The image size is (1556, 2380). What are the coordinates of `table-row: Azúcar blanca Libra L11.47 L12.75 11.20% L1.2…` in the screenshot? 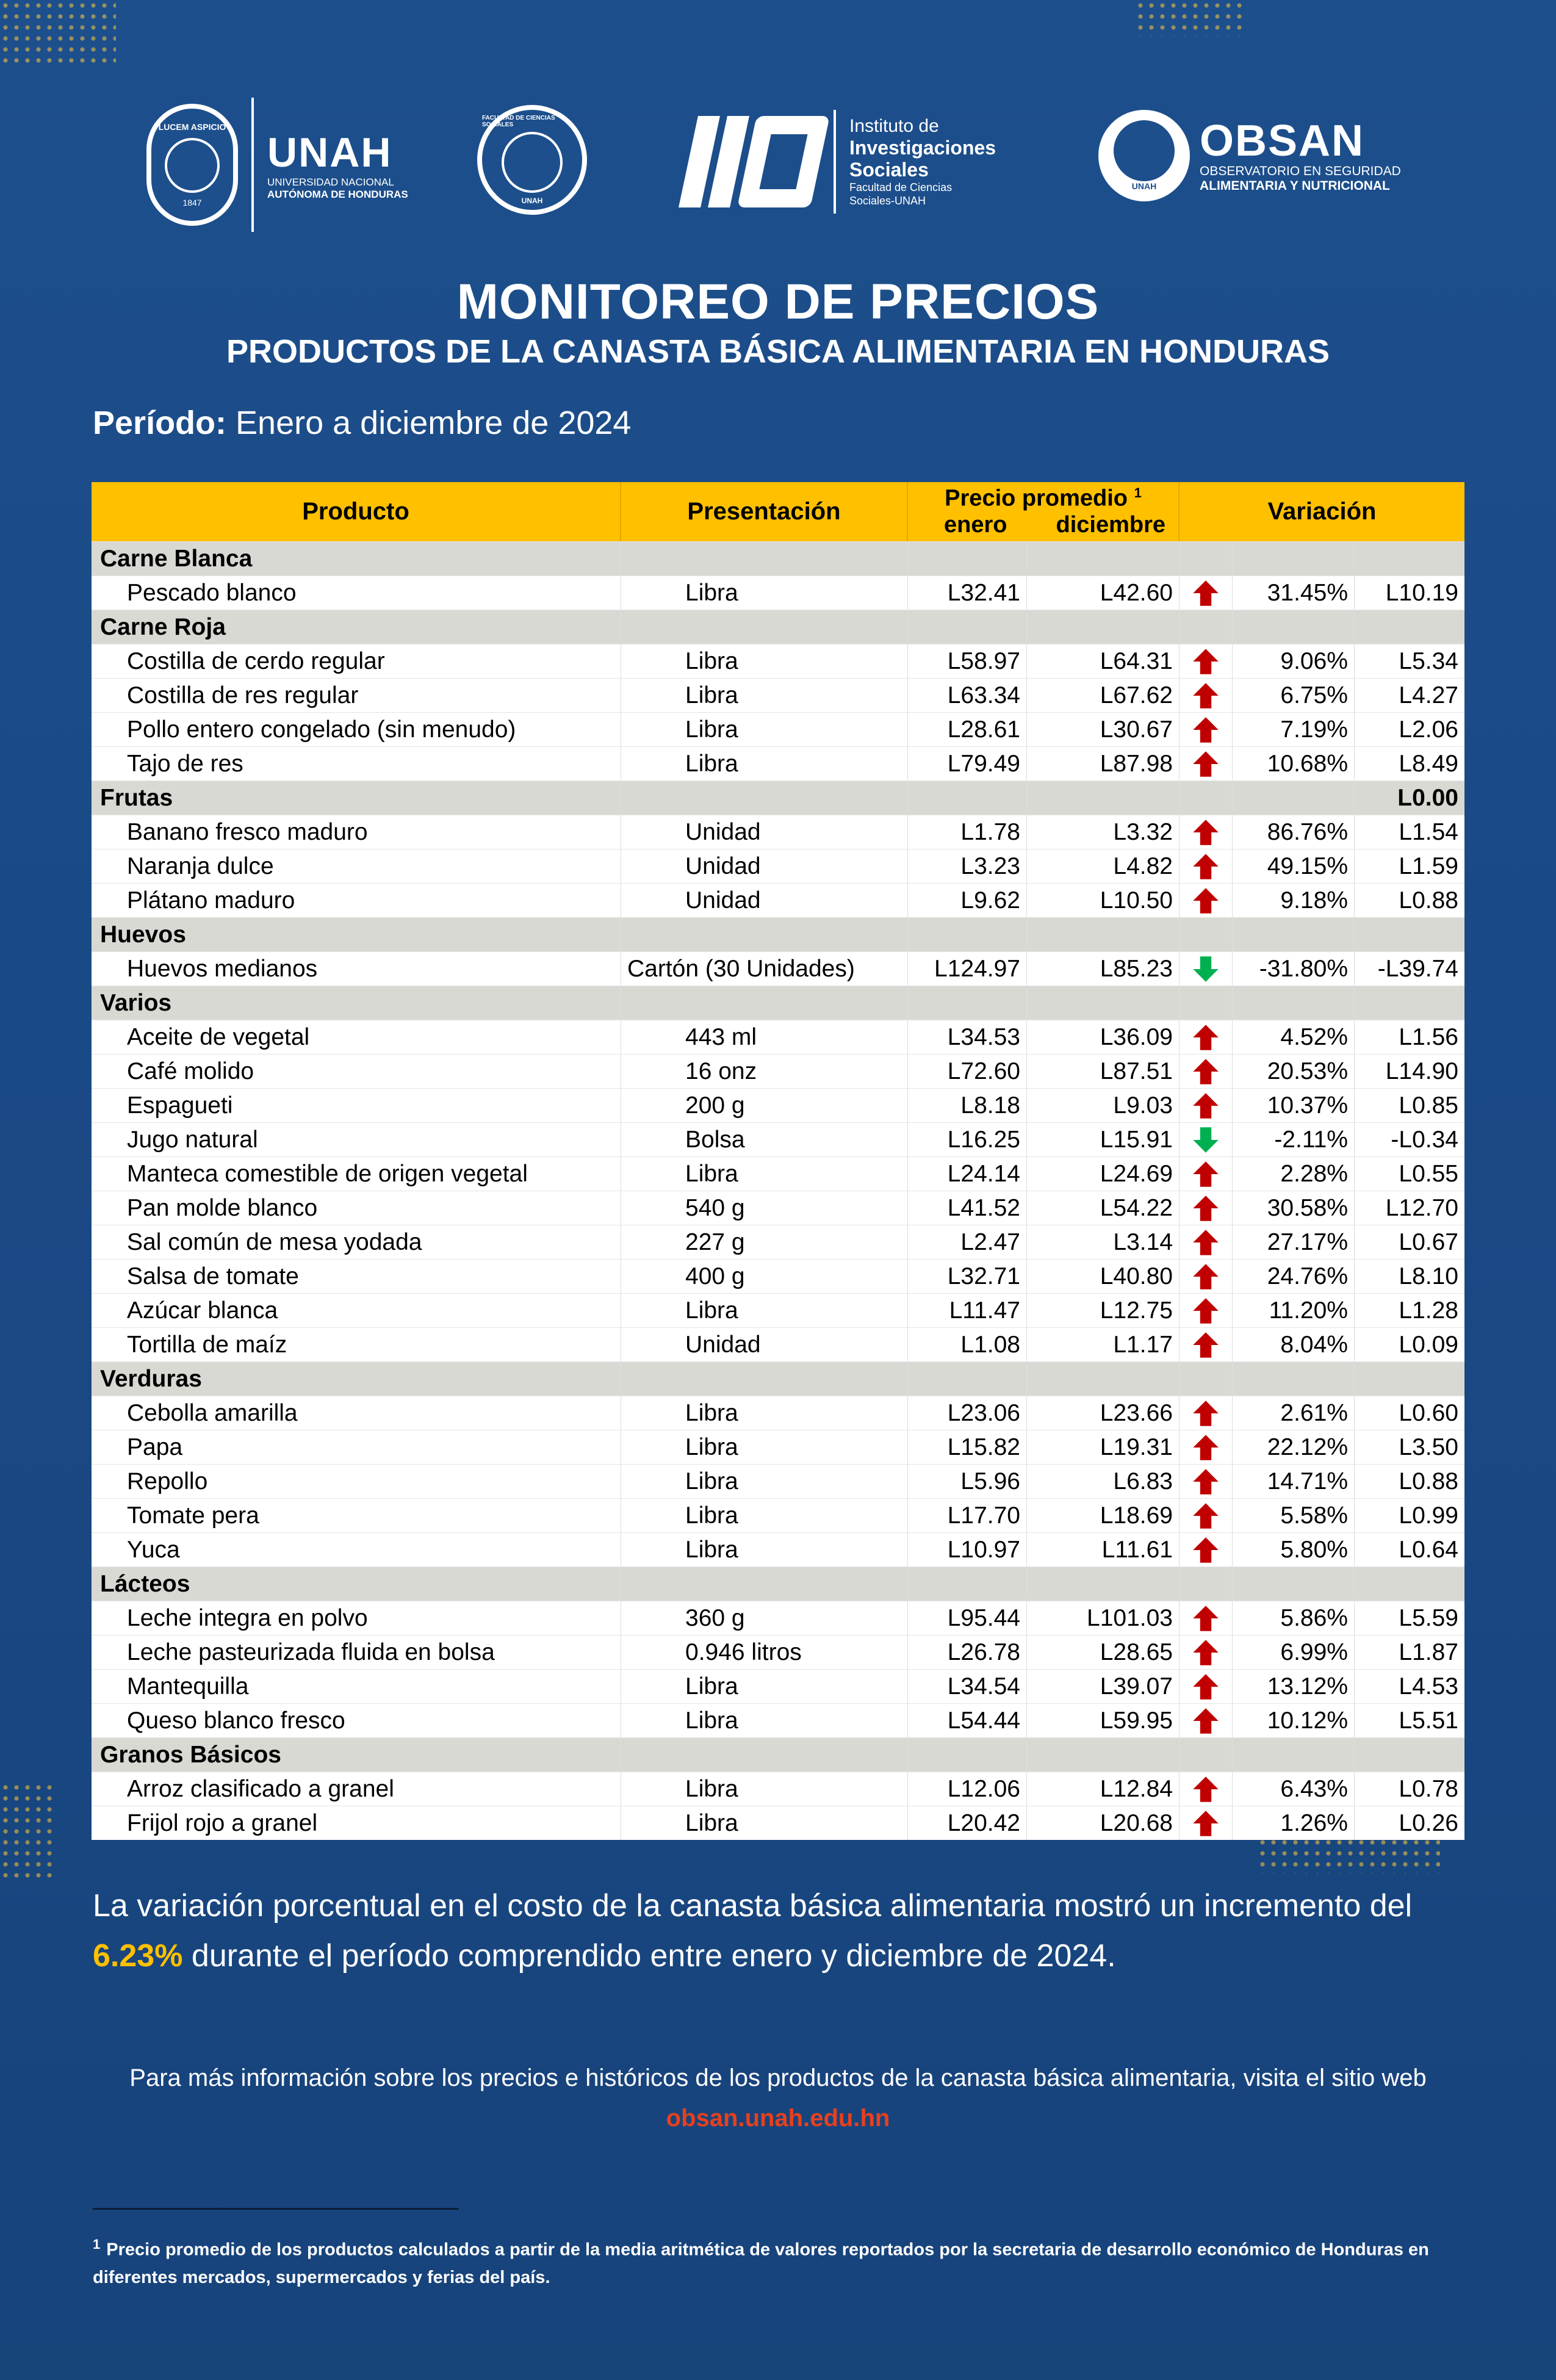 It's located at (778, 1310).